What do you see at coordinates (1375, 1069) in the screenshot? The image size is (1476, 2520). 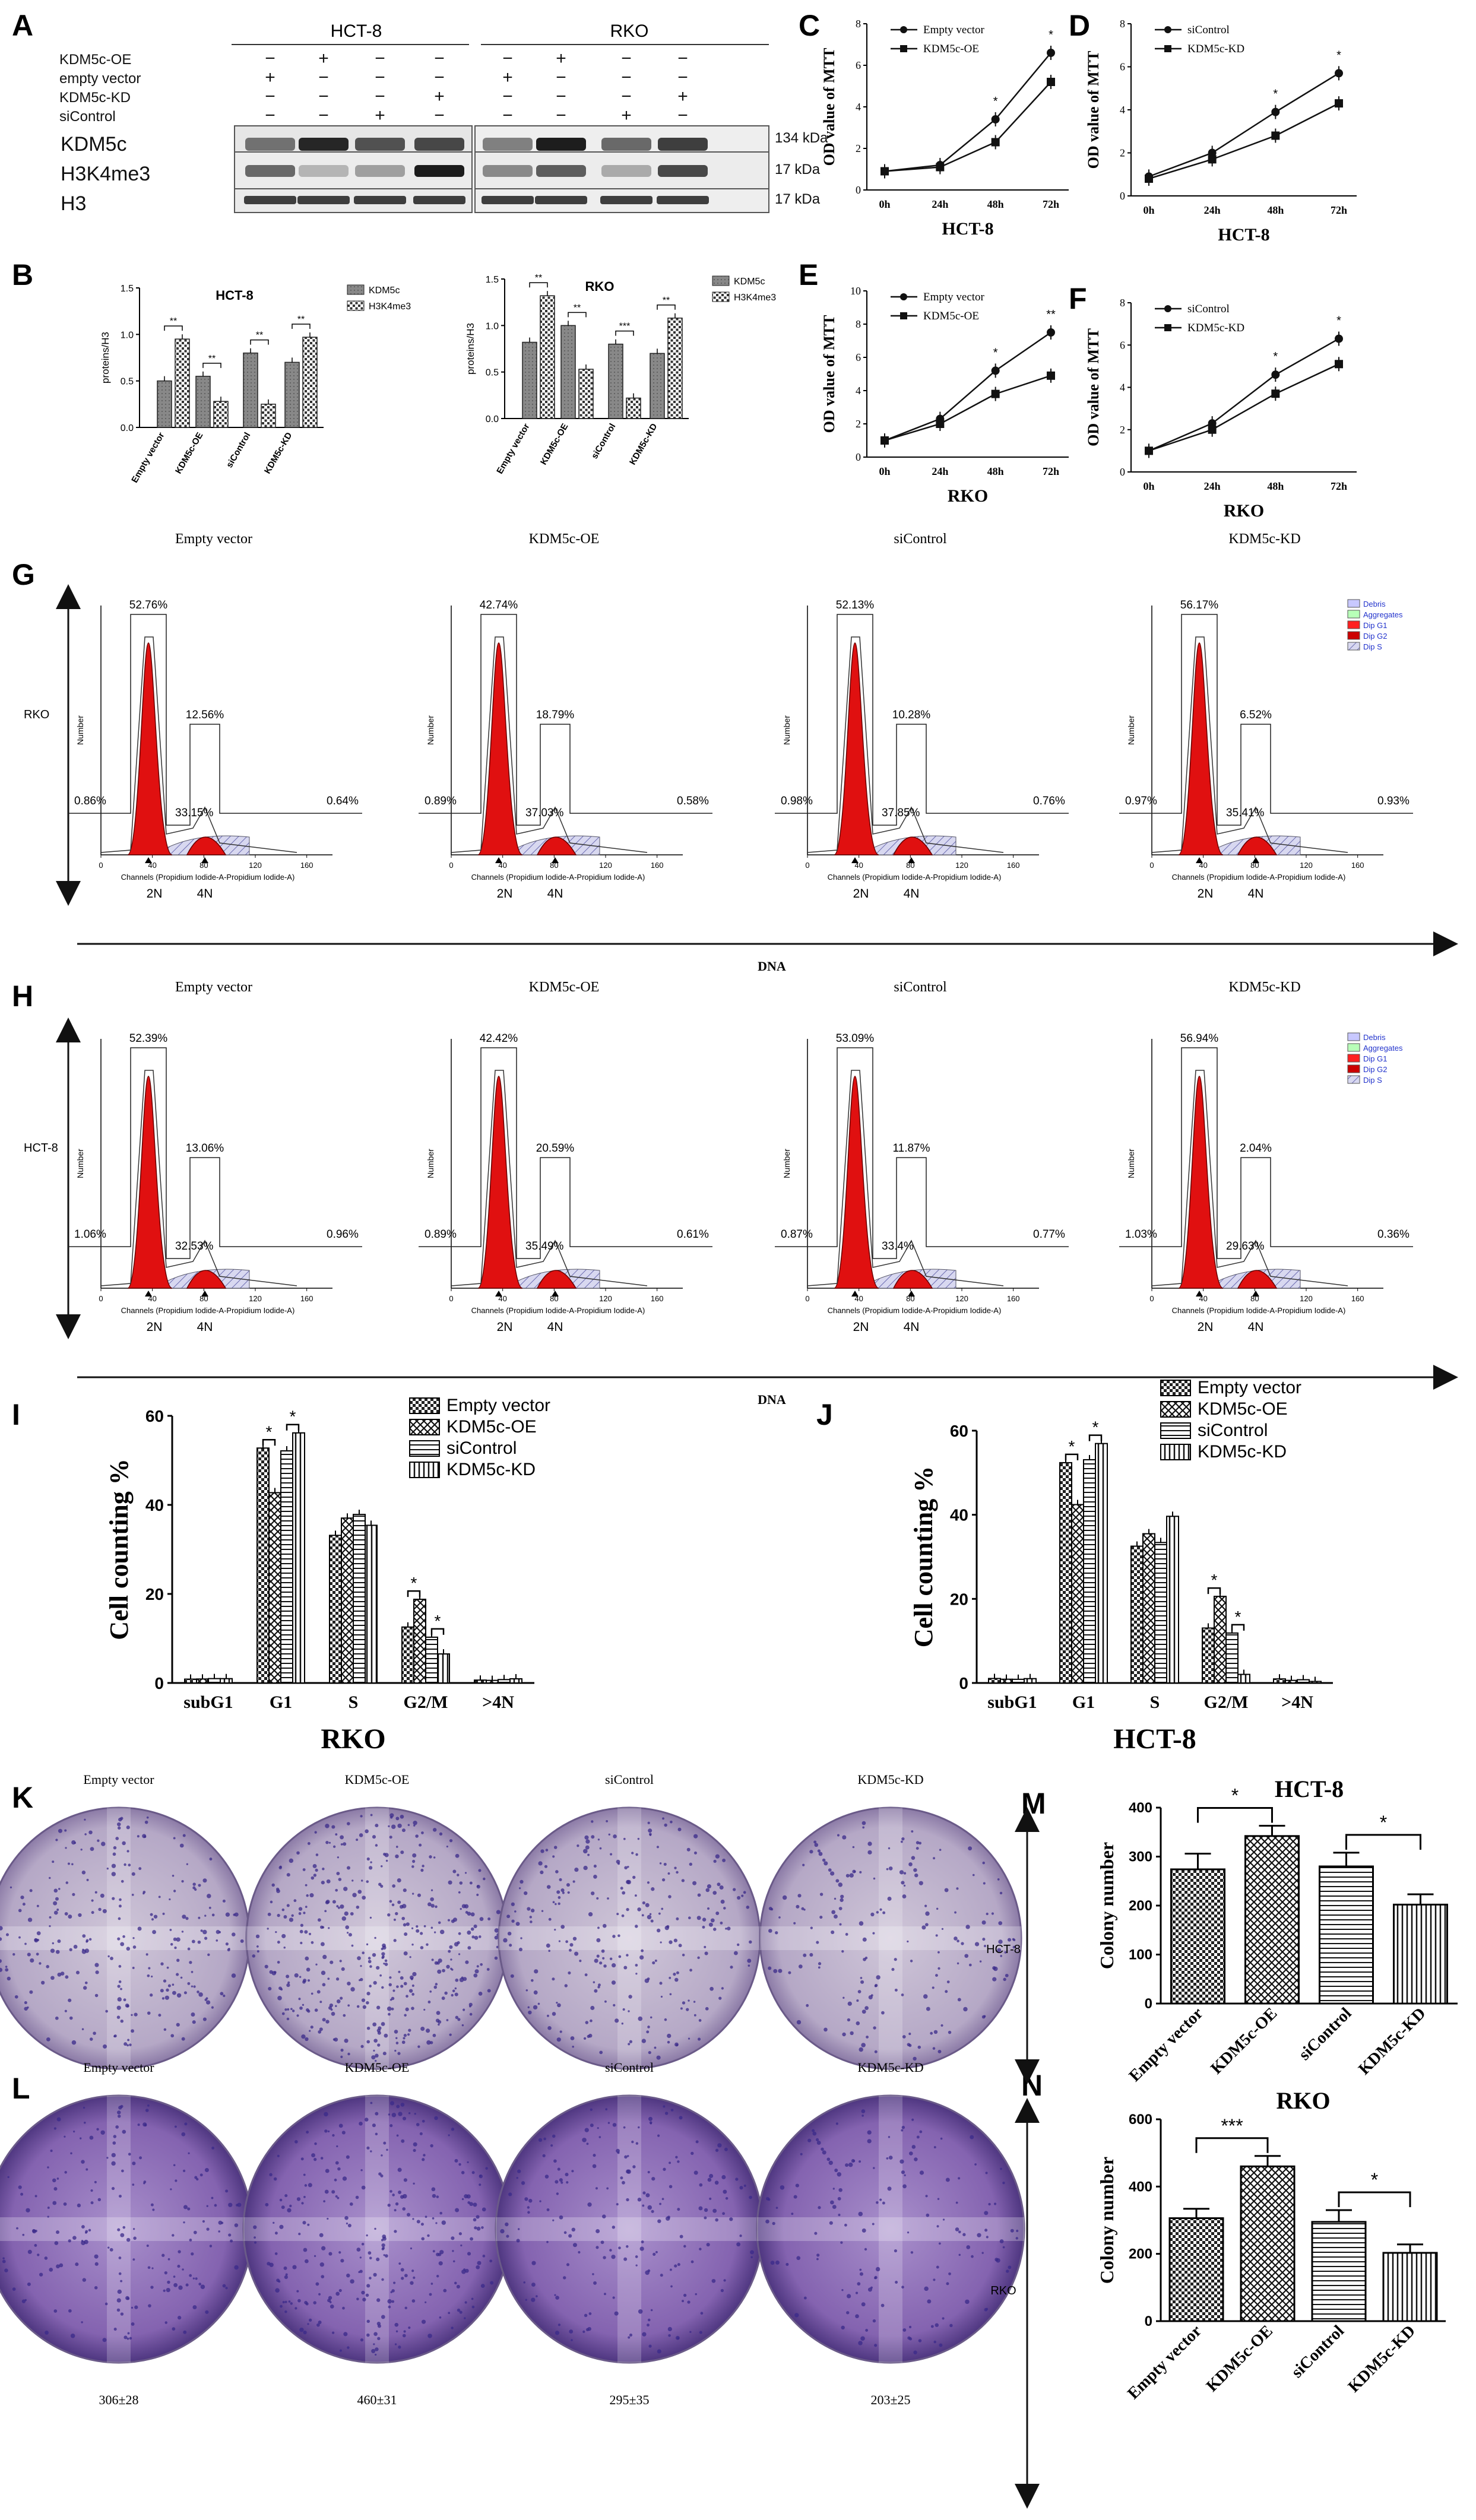 I see `legend-label: Dip G2` at bounding box center [1375, 1069].